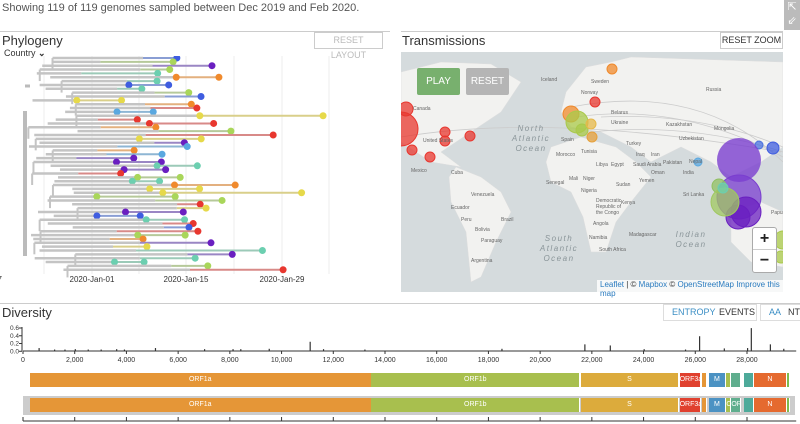  Describe the element at coordinates (200, 380) in the screenshot. I see `gene-orf1a: ORF1a` at that location.